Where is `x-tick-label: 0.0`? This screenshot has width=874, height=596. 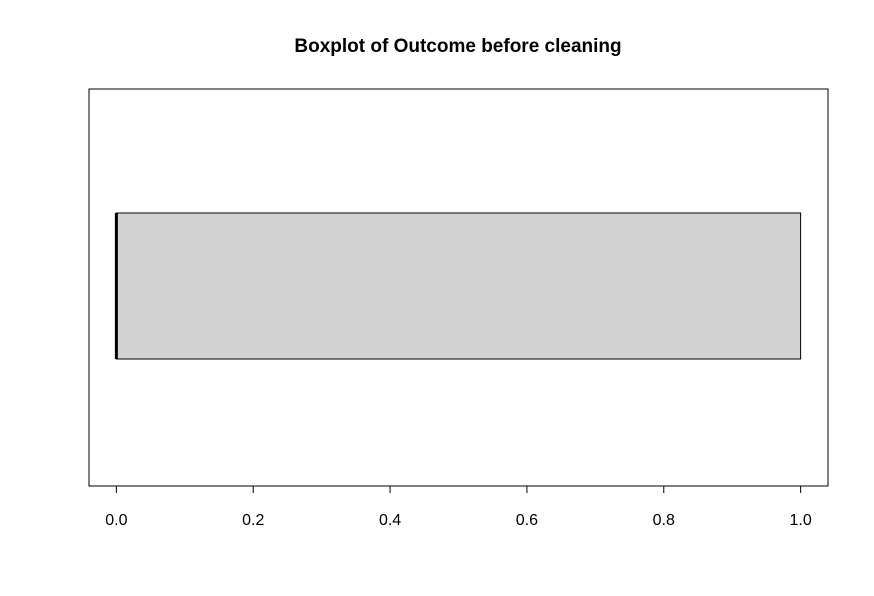 x-tick-label: 0.0 is located at coordinates (116, 520).